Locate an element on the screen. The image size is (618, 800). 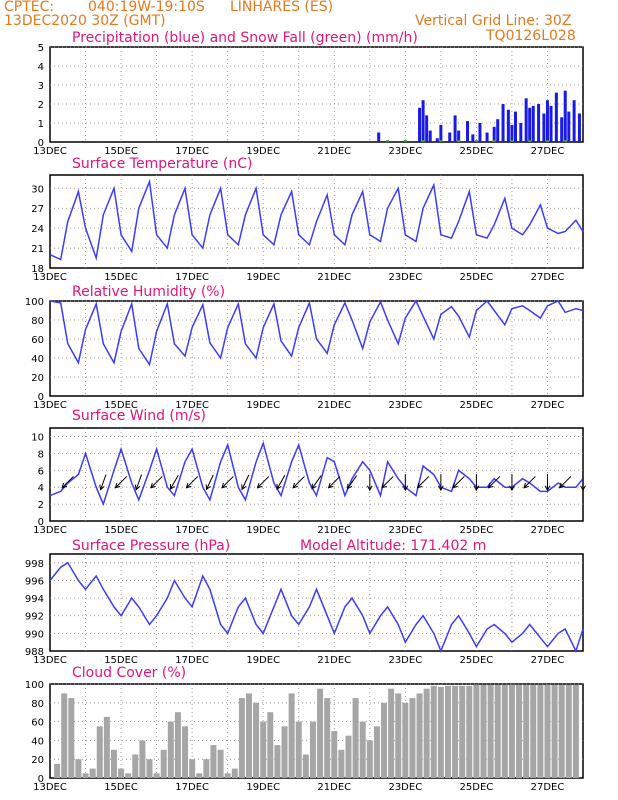
panel-title: Surface Wind (m/s) is located at coordinates (139, 416).